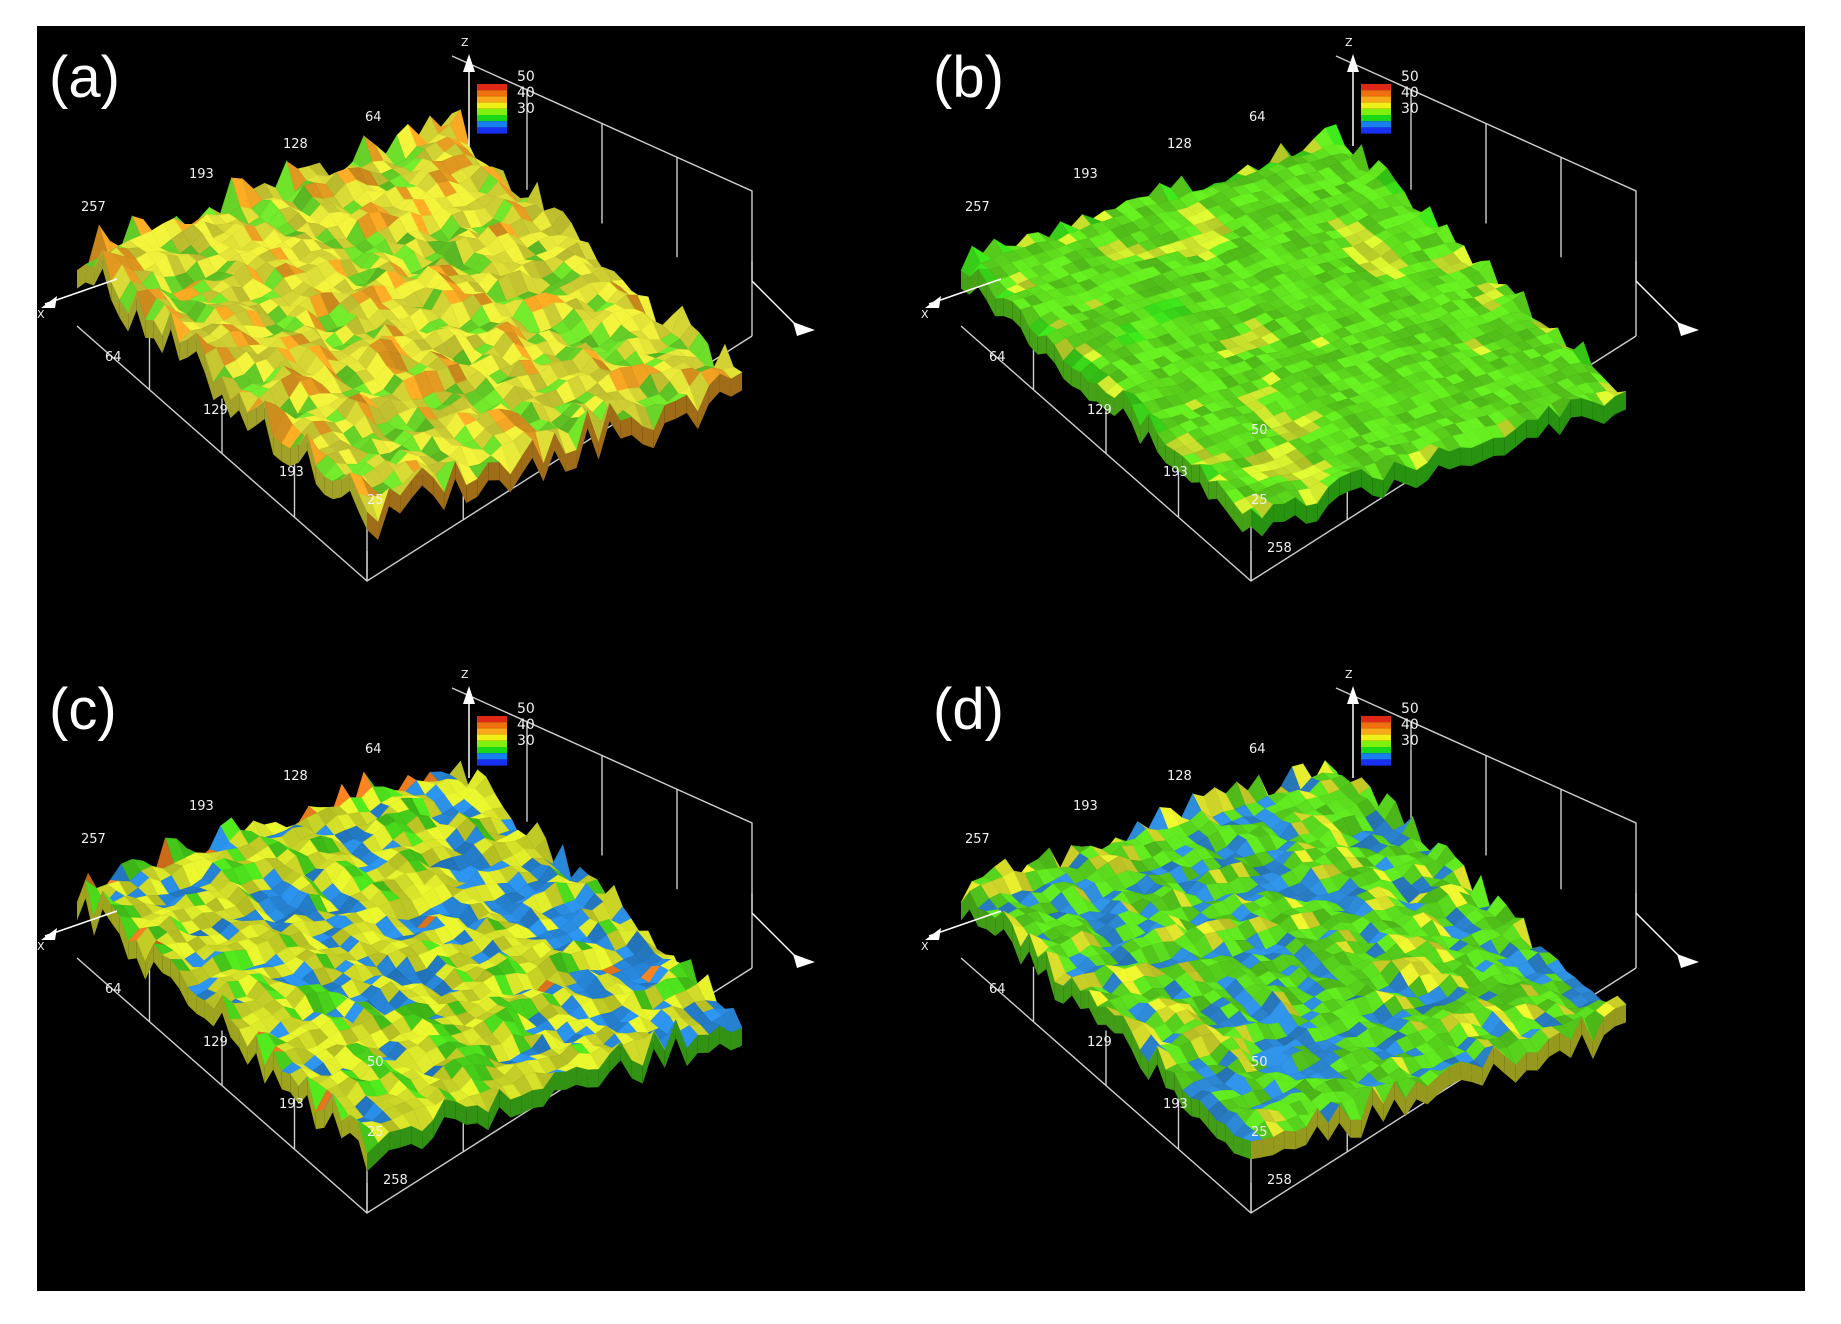  What do you see at coordinates (113, 989) in the screenshot?
I see `x-tick-label: 64` at bounding box center [113, 989].